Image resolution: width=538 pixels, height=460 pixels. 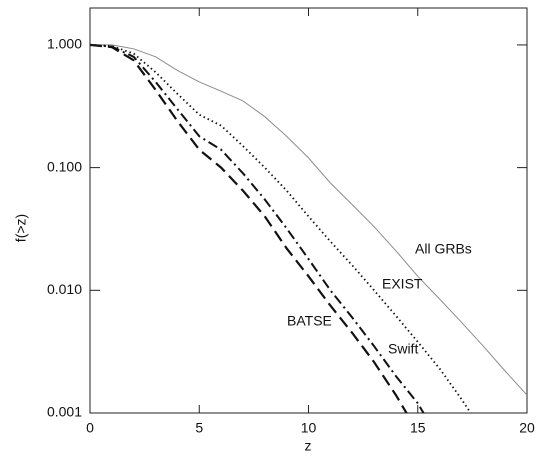 I want to click on series-label: BATSE, so click(x=309, y=321).